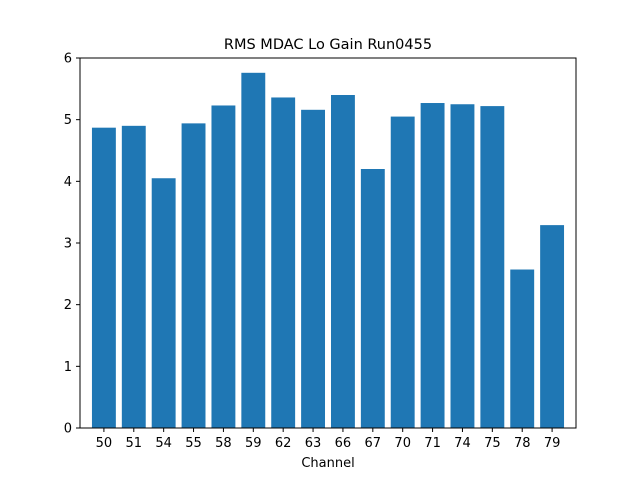  Describe the element at coordinates (68, 120) in the screenshot. I see `y-tick-label-5: 5` at that location.